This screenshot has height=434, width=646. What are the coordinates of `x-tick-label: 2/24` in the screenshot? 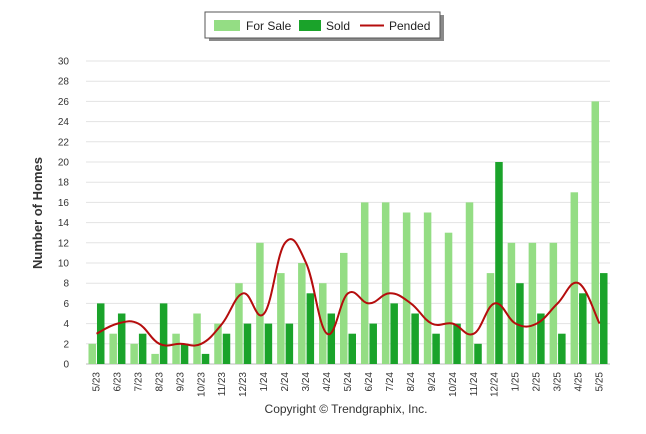 It's located at (285, 382).